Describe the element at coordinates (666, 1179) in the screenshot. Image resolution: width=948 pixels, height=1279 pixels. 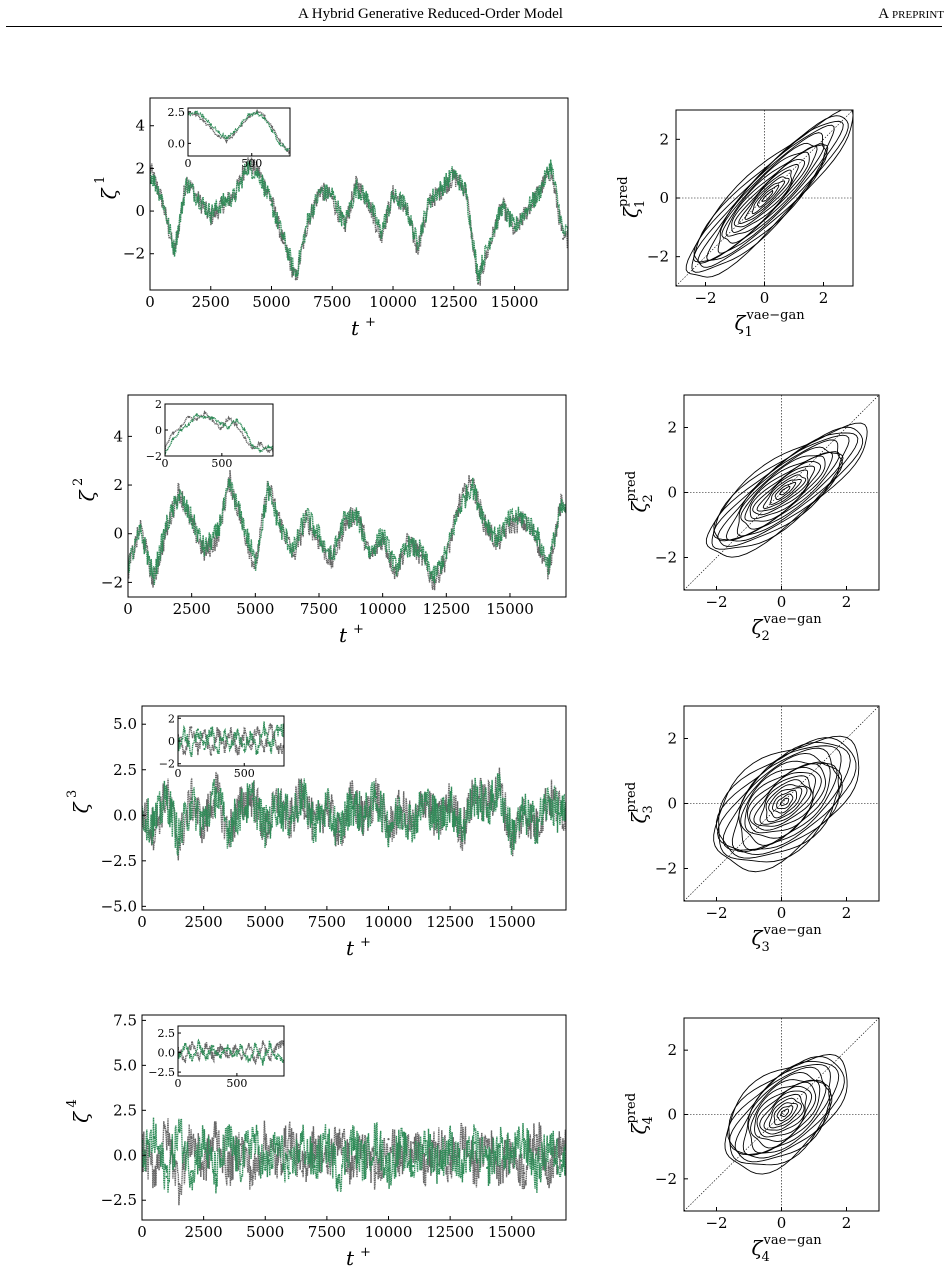
I see `y-tick-label: −2` at that location.